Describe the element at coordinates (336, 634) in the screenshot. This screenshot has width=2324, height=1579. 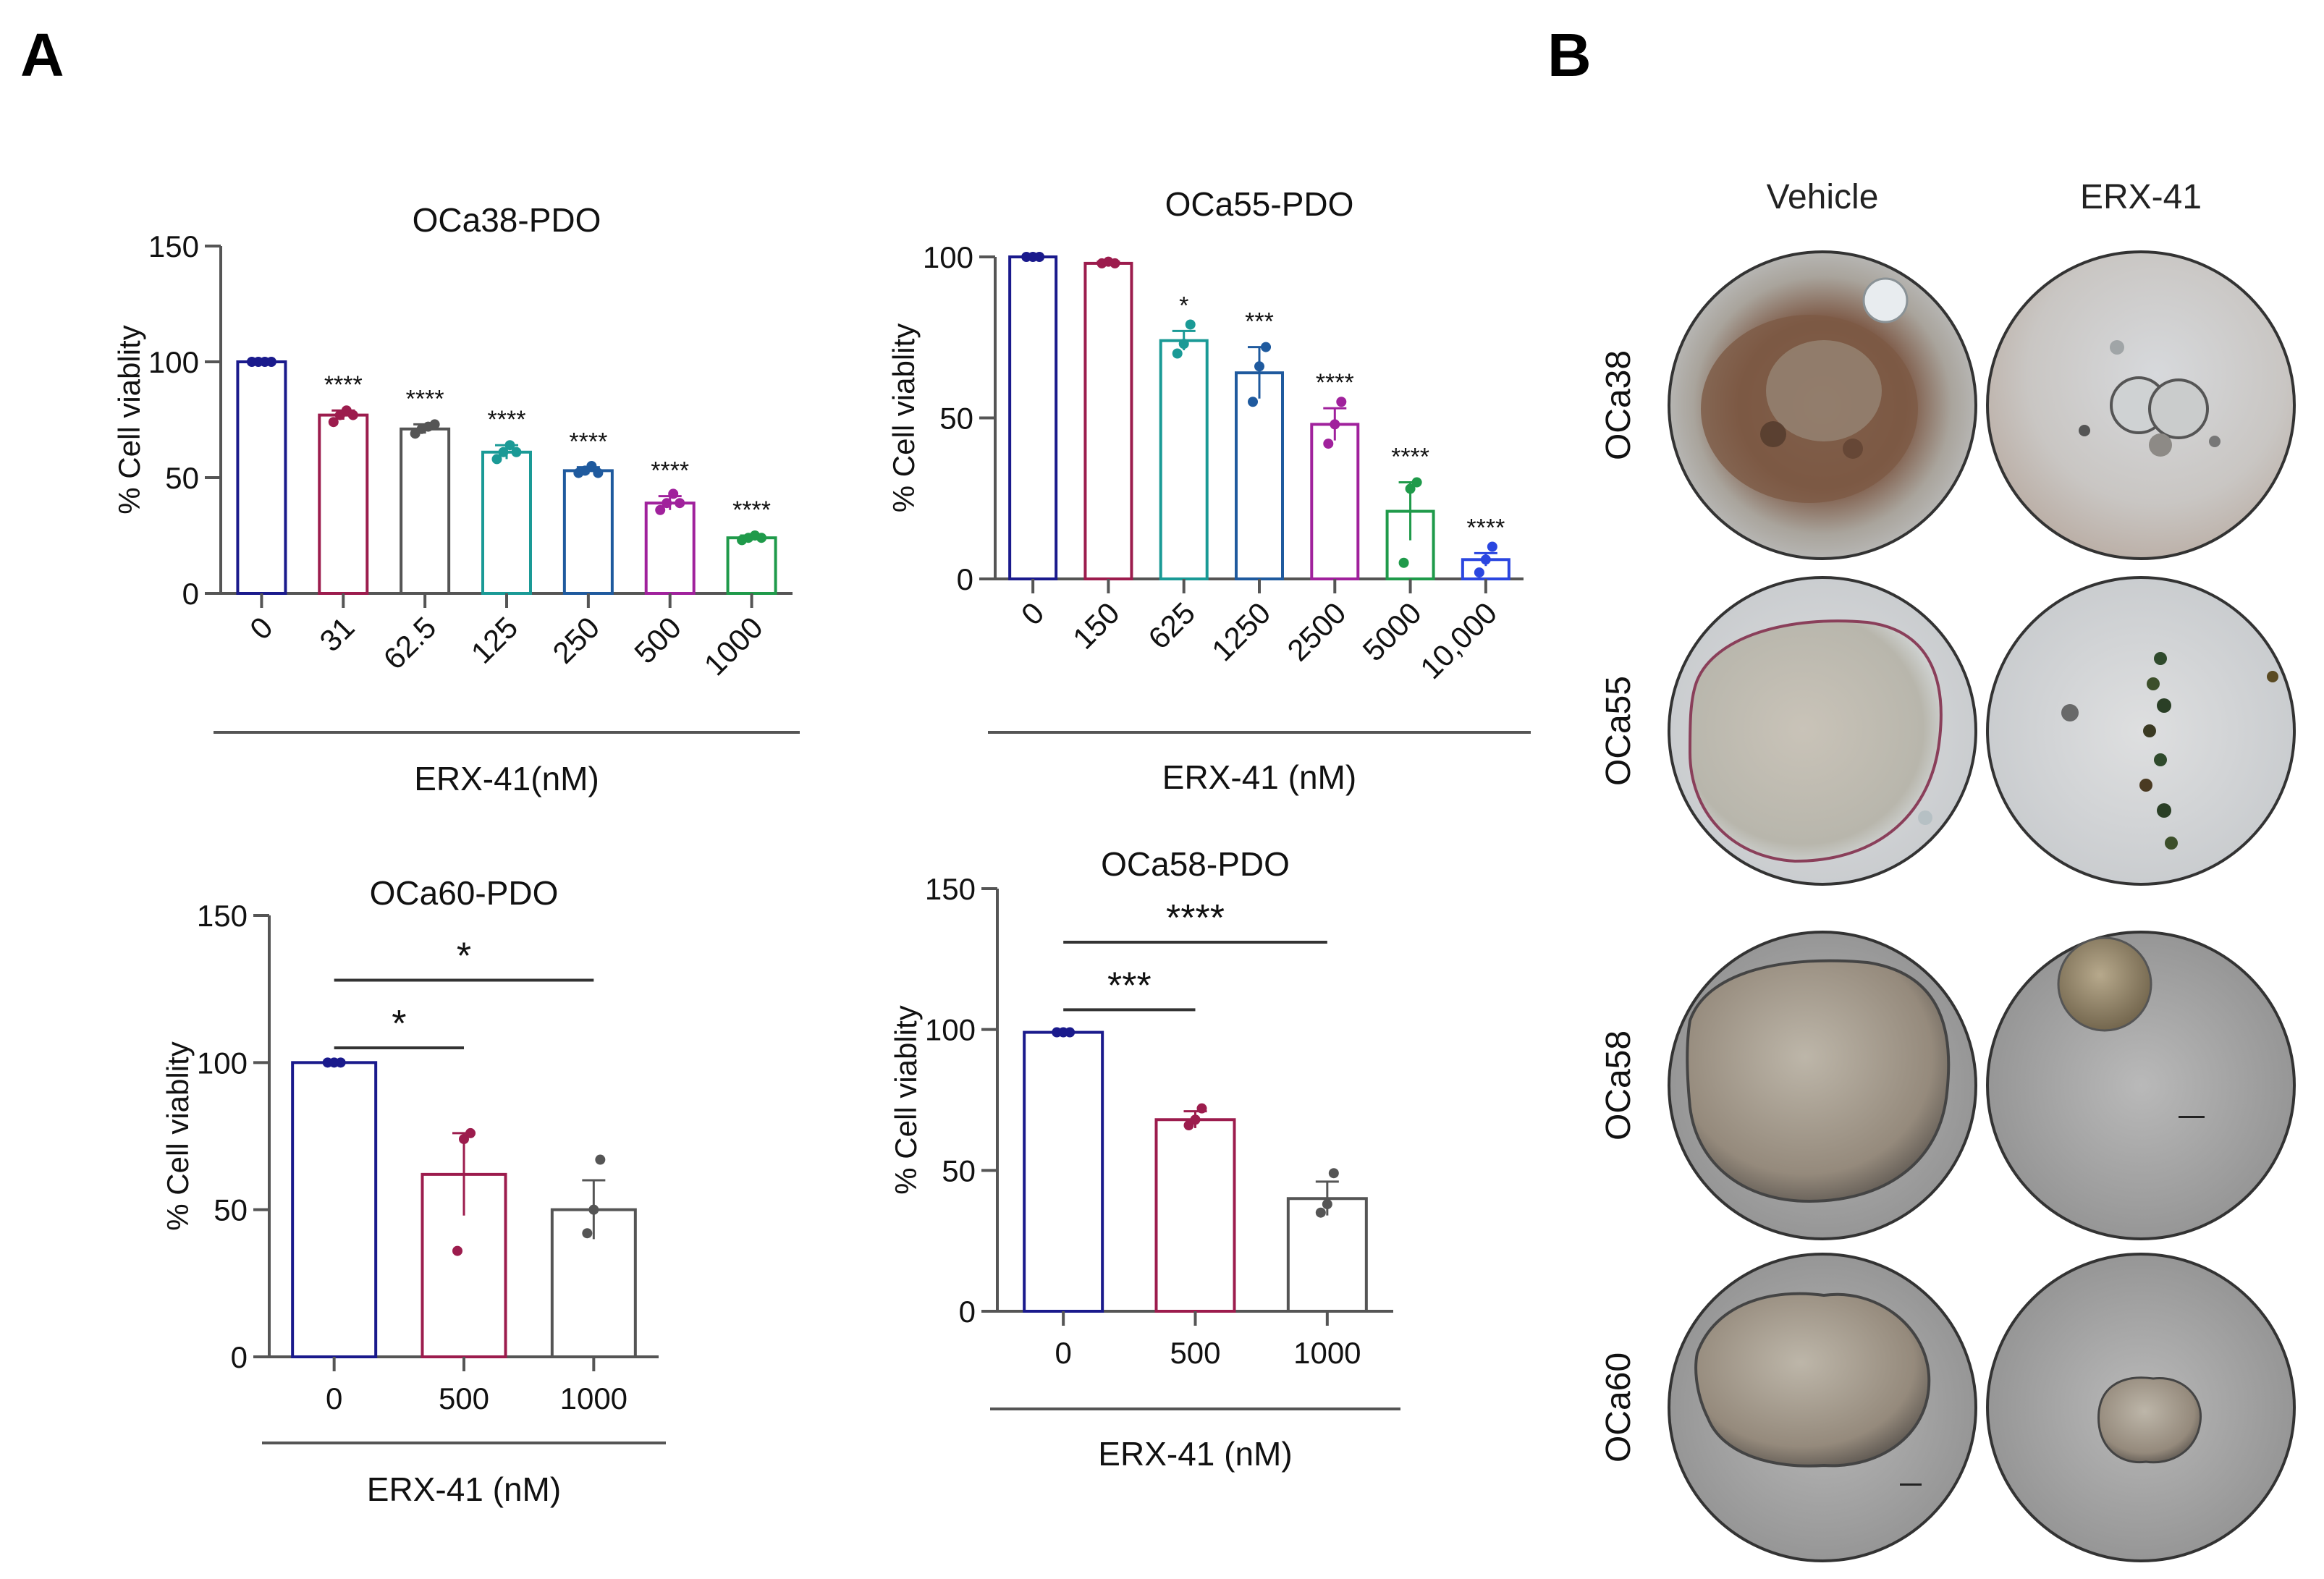
I see `x-tick-label: 31` at that location.